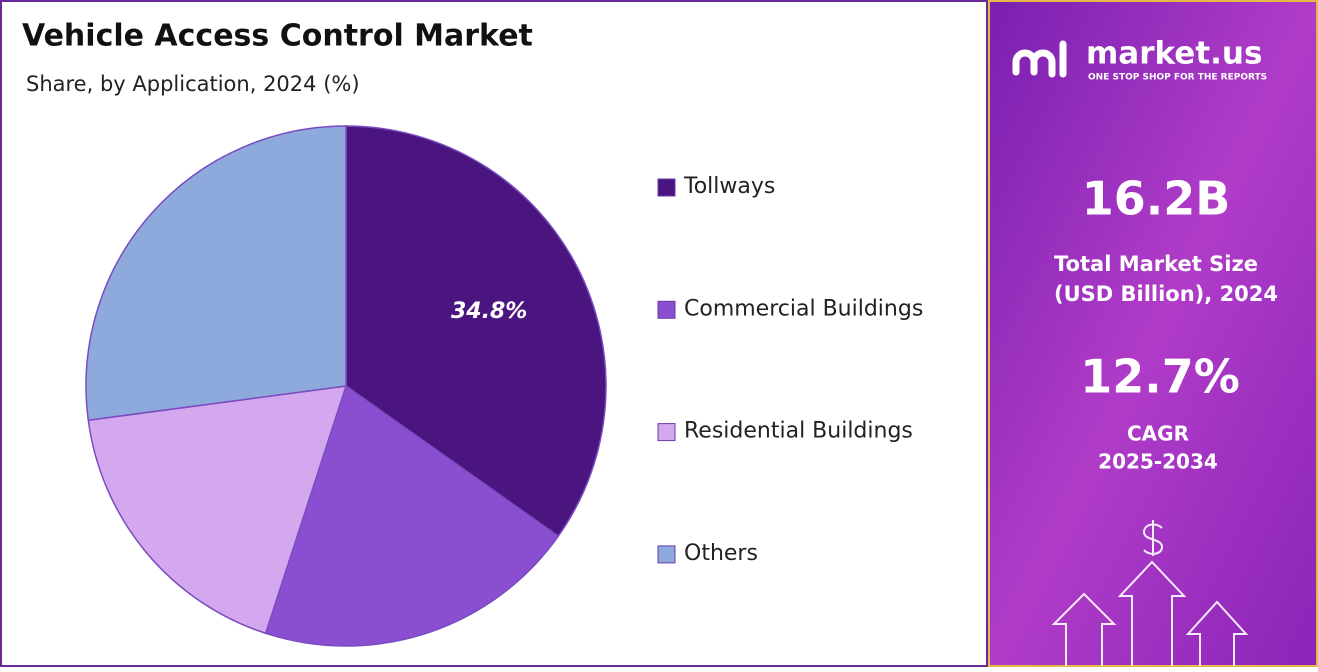 This screenshot has width=1318, height=672. I want to click on legend-label: Tollways, so click(729, 186).